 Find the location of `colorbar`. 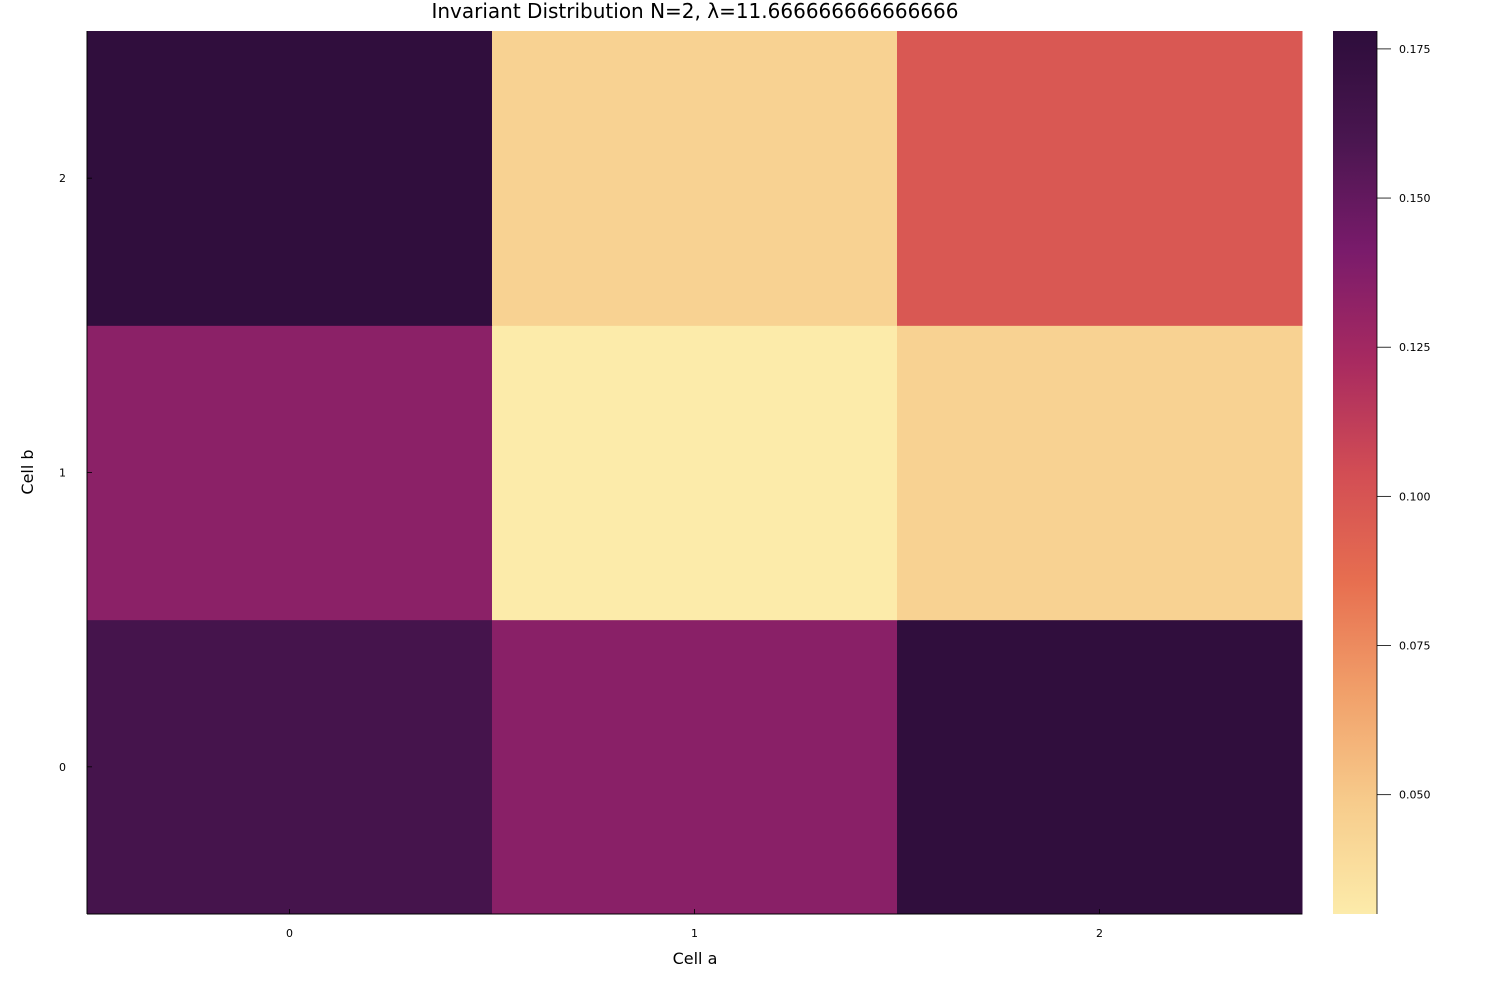

colorbar is located at coordinates (1355, 472).